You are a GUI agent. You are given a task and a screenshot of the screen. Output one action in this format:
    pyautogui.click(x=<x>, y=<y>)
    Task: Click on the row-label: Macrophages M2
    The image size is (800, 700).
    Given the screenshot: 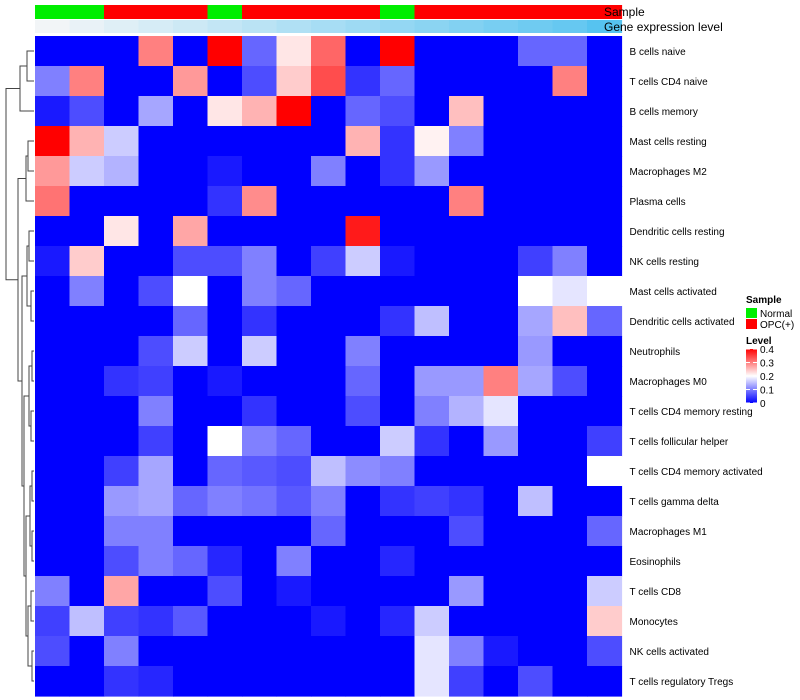 What is the action you would take?
    pyautogui.click(x=669, y=172)
    